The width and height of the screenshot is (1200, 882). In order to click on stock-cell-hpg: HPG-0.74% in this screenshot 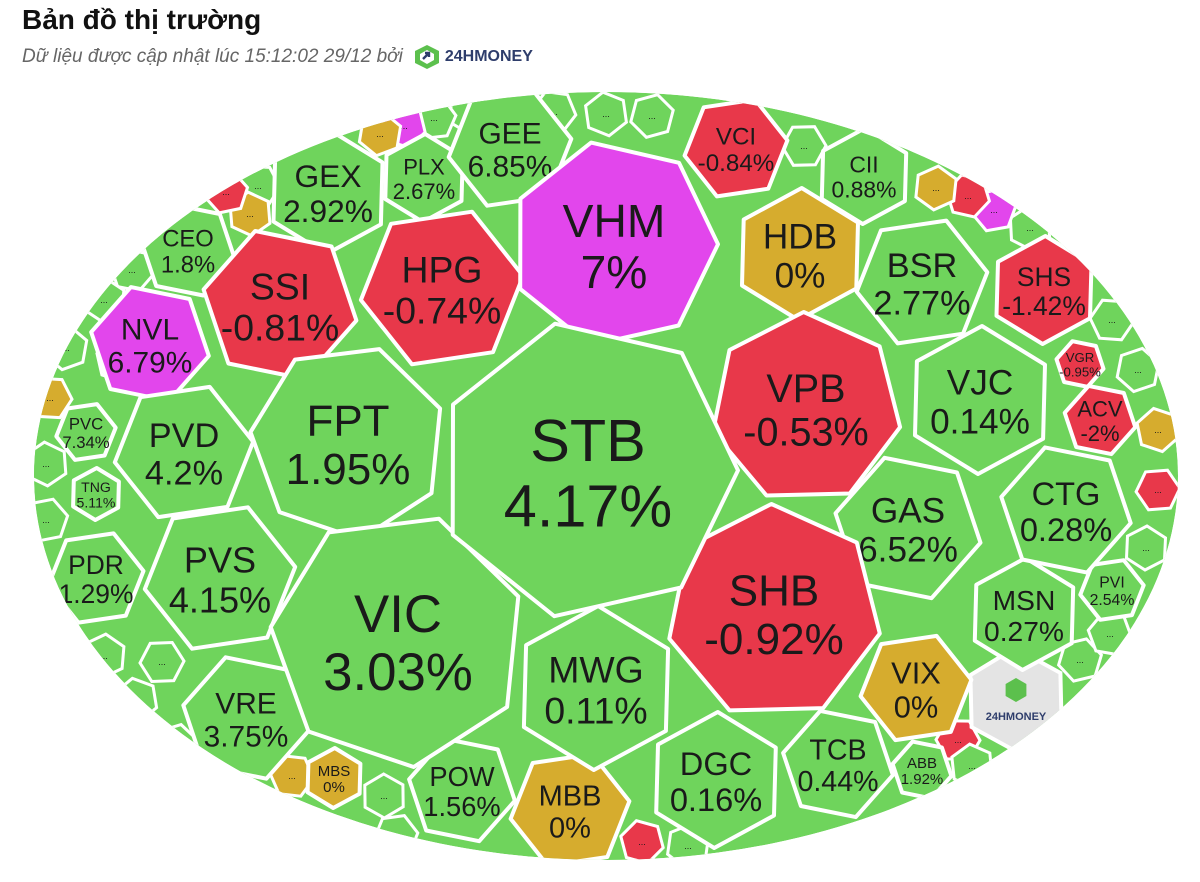, I will do `click(442, 288)`.